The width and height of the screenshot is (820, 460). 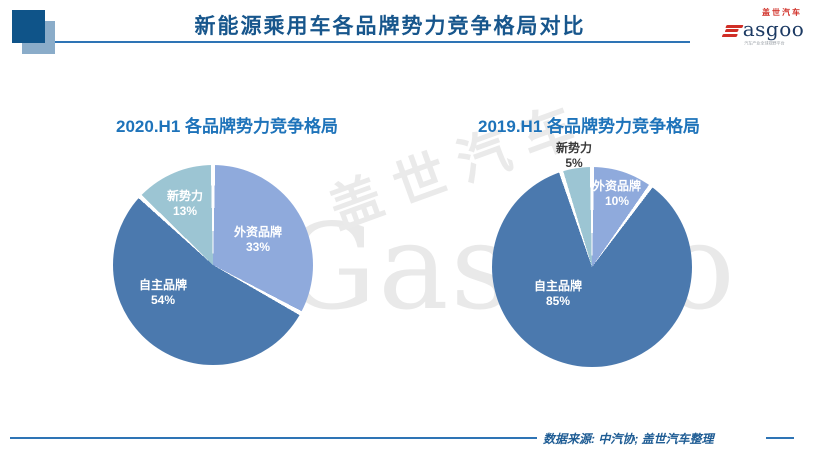 What do you see at coordinates (273, 438) in the screenshot?
I see `footer-divider` at bounding box center [273, 438].